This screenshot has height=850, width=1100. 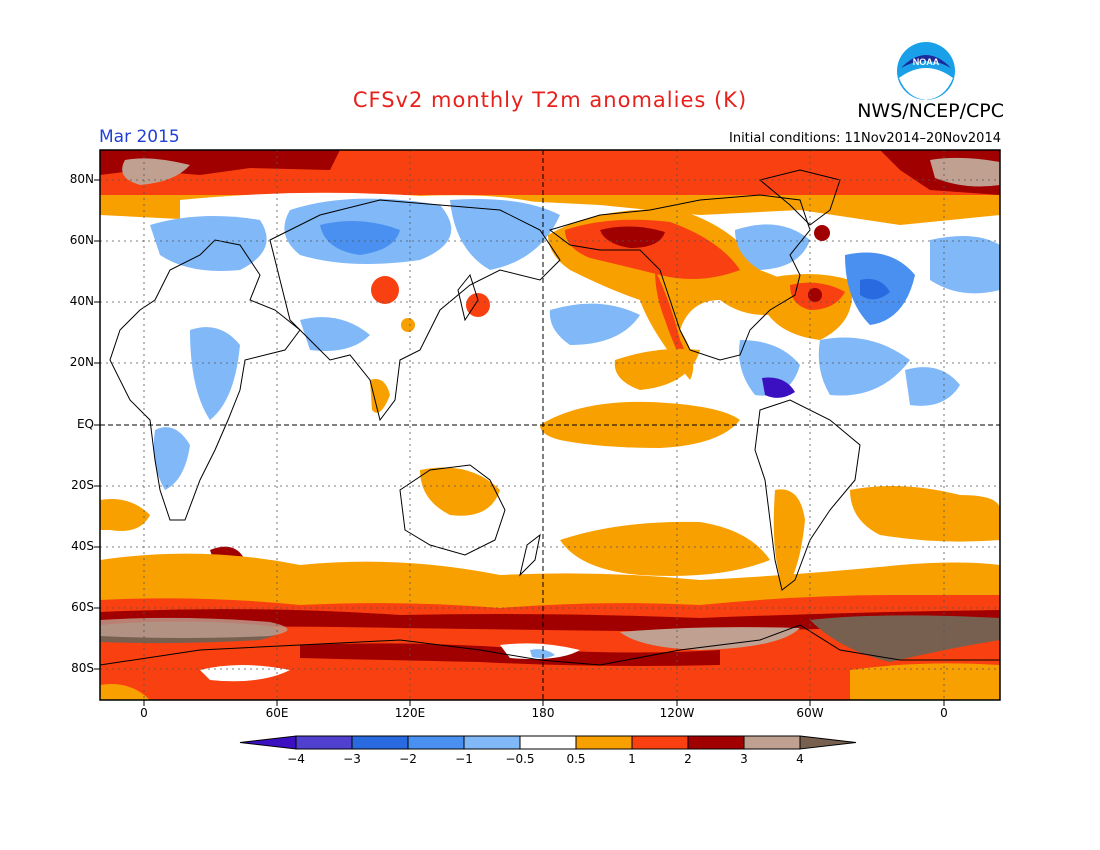 What do you see at coordinates (710, 638) in the screenshot?
I see `antarctic-tan-east` at bounding box center [710, 638].